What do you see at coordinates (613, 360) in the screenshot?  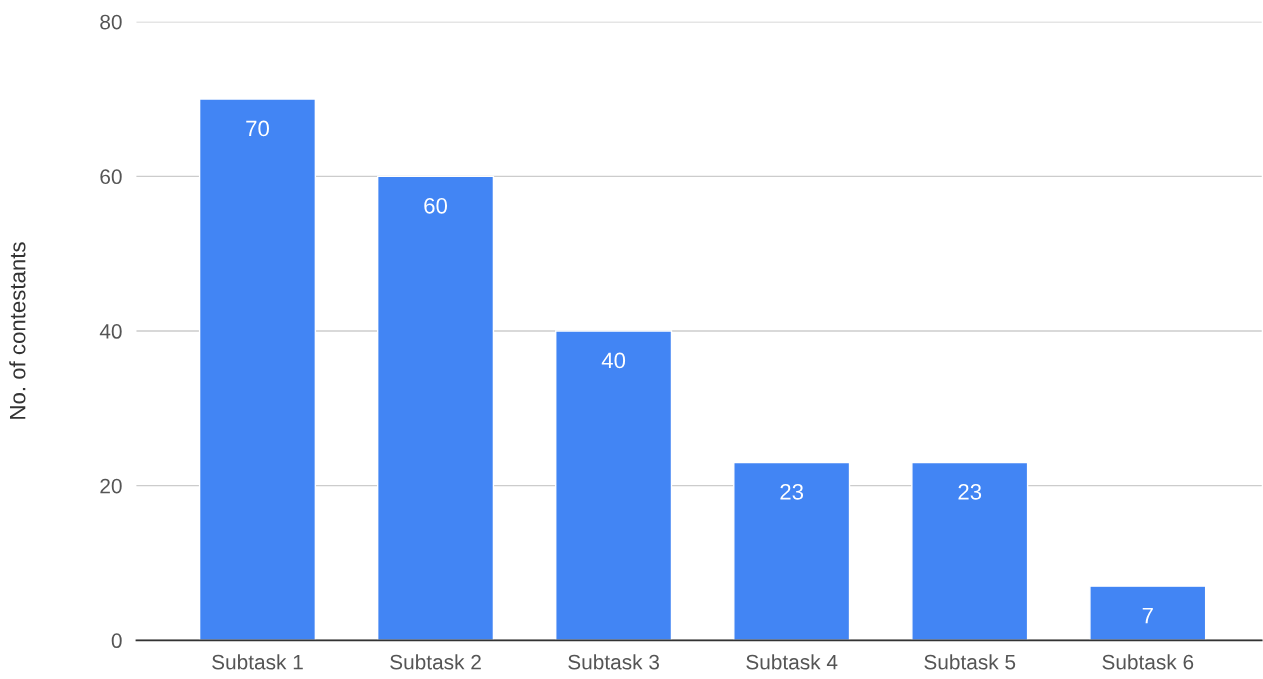 I see `data-label: 40` at bounding box center [613, 360].